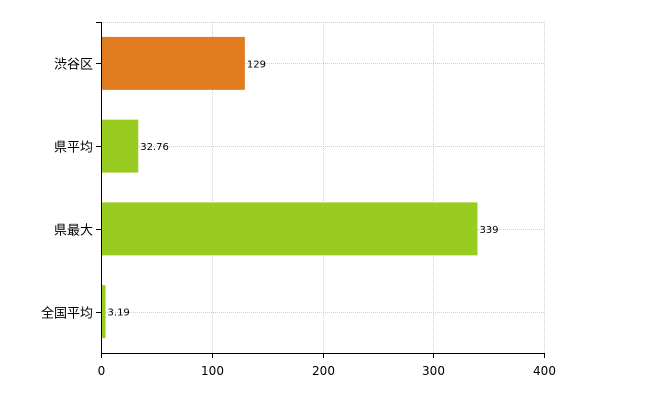 Image resolution: width=650 pixels, height=404 pixels. I want to click on y-tick-label: 県平均, so click(73, 148).